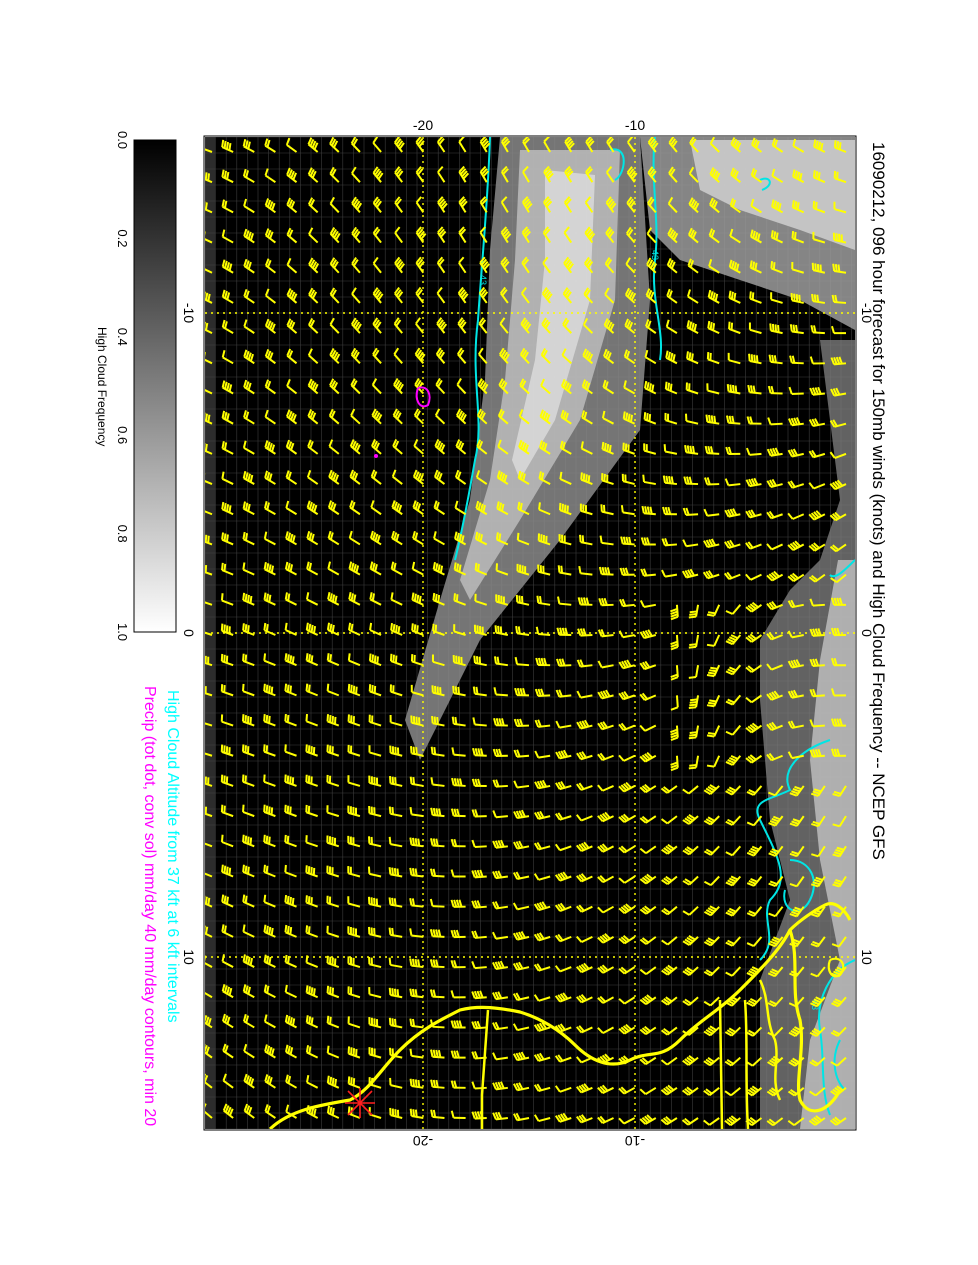 The height and width of the screenshot is (1265, 978). Describe the element at coordinates (560, 1015) in the screenshot. I see `coastline-main` at that location.